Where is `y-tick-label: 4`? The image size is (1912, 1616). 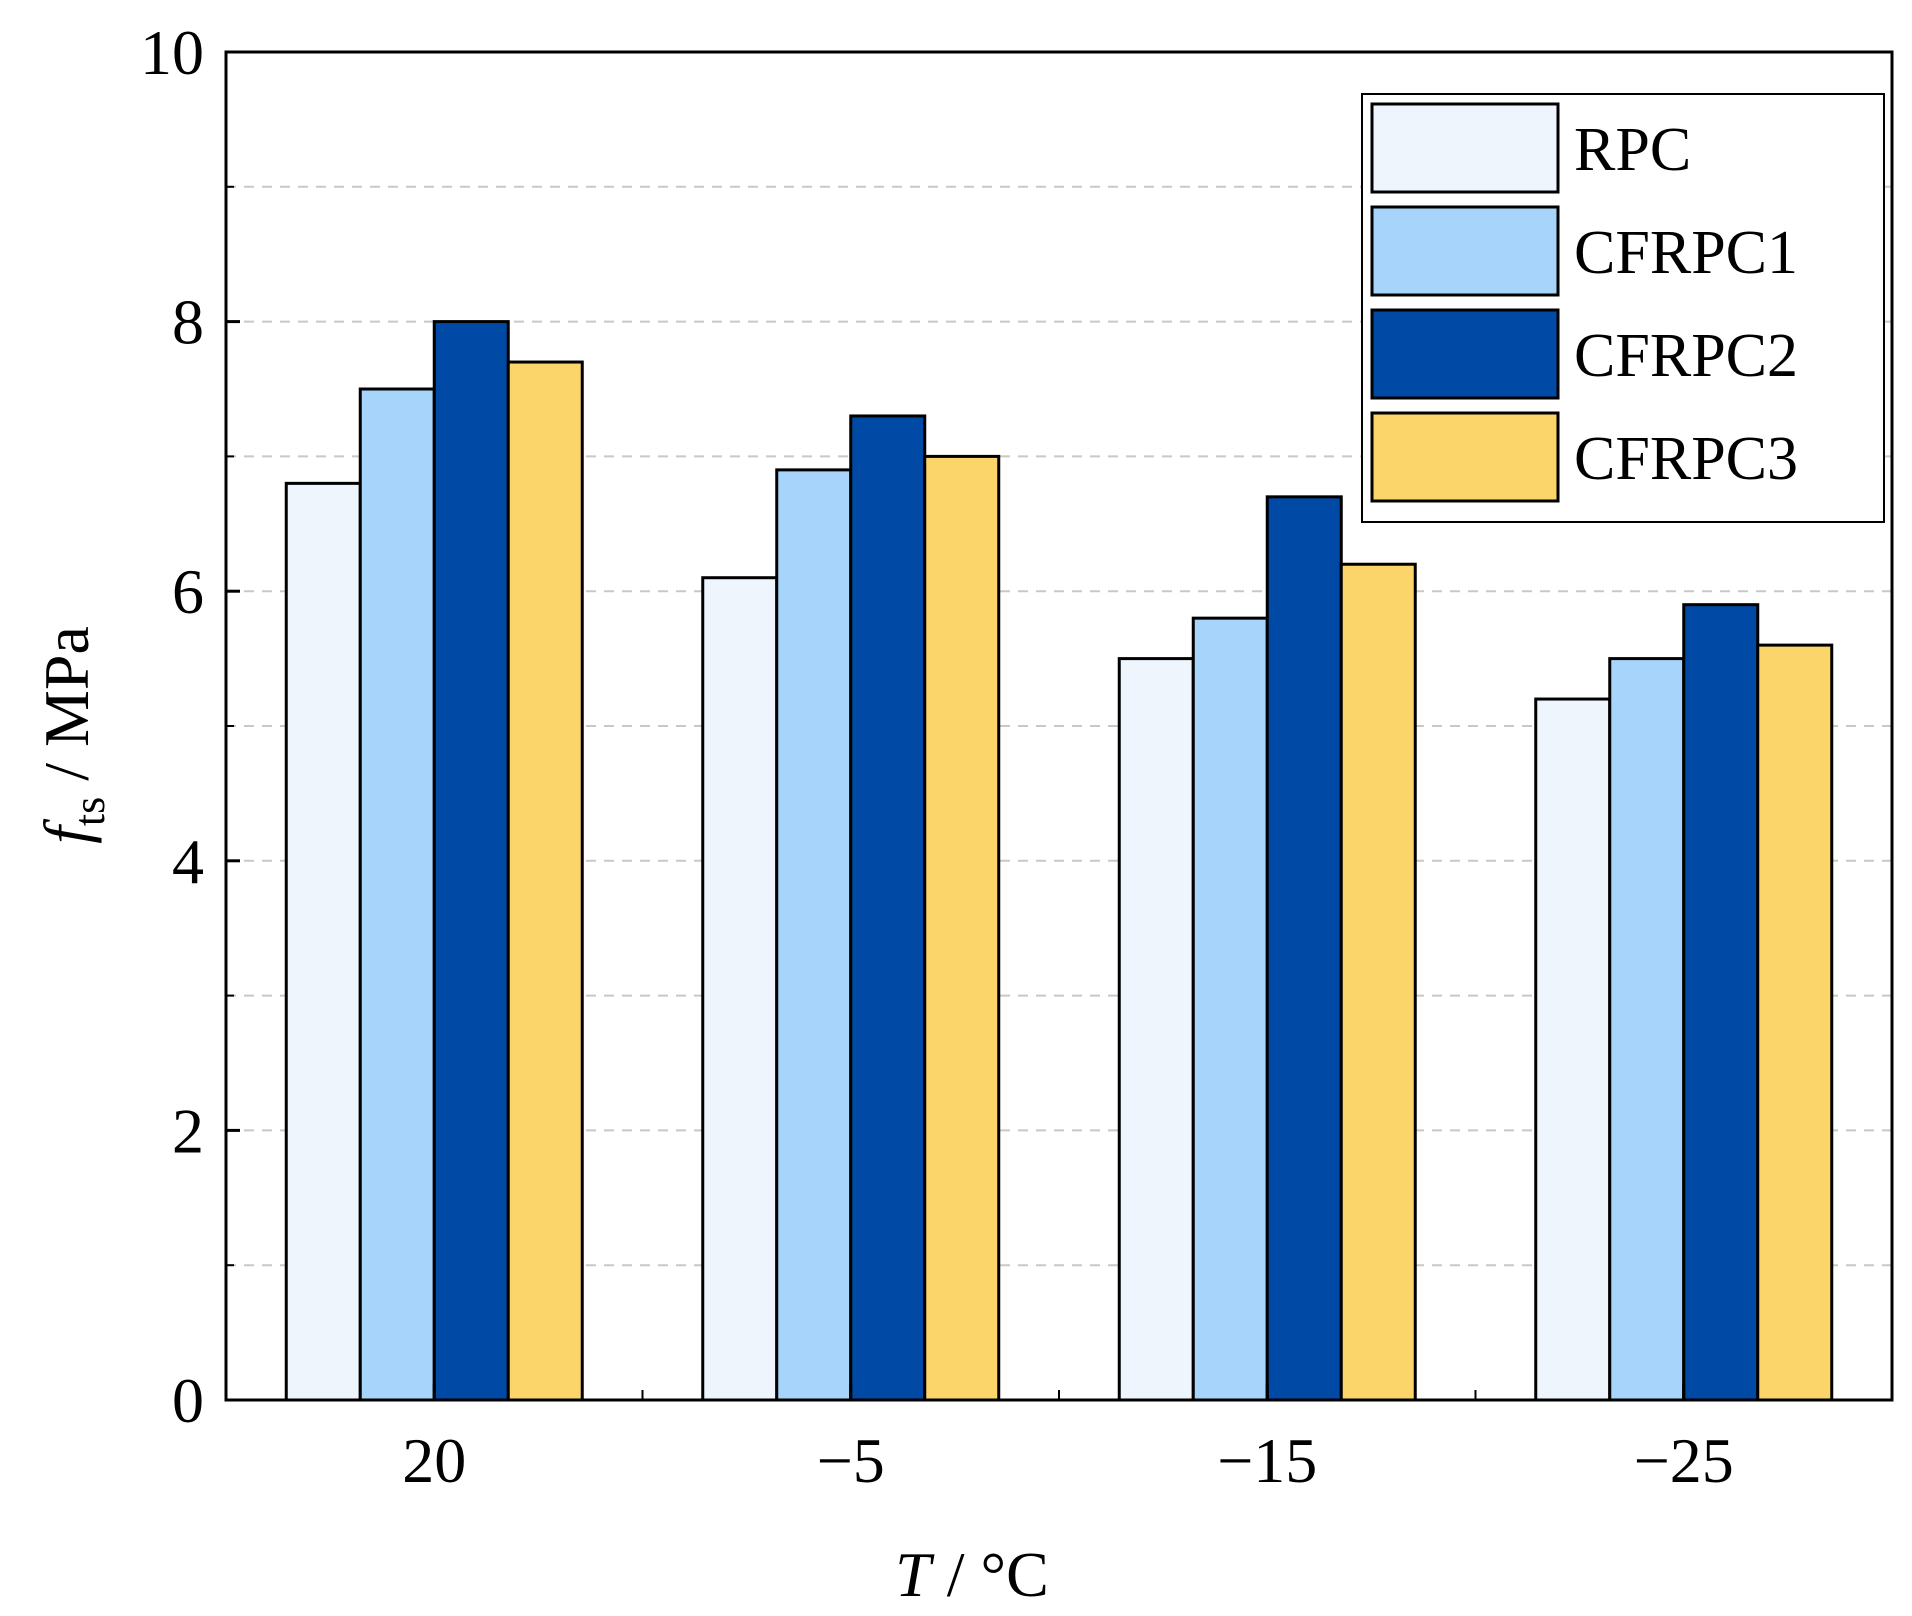
y-tick-label: 4 is located at coordinates (188, 861).